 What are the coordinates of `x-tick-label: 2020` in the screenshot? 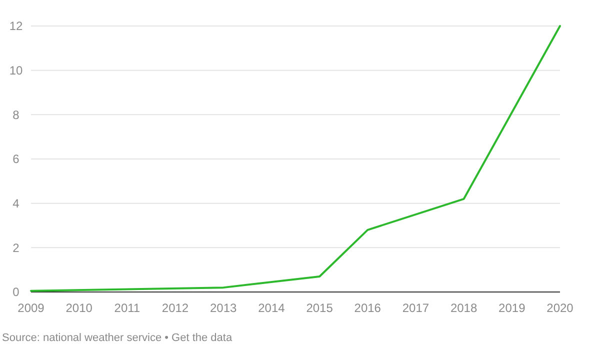 It's located at (560, 308).